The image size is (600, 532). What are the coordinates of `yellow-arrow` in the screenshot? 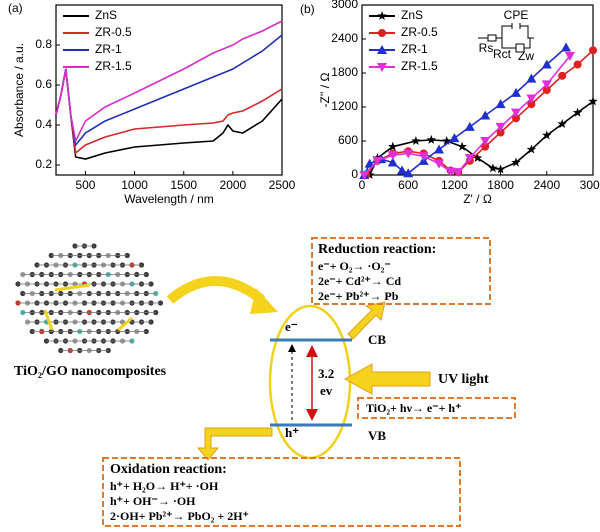 It's located at (216, 290).